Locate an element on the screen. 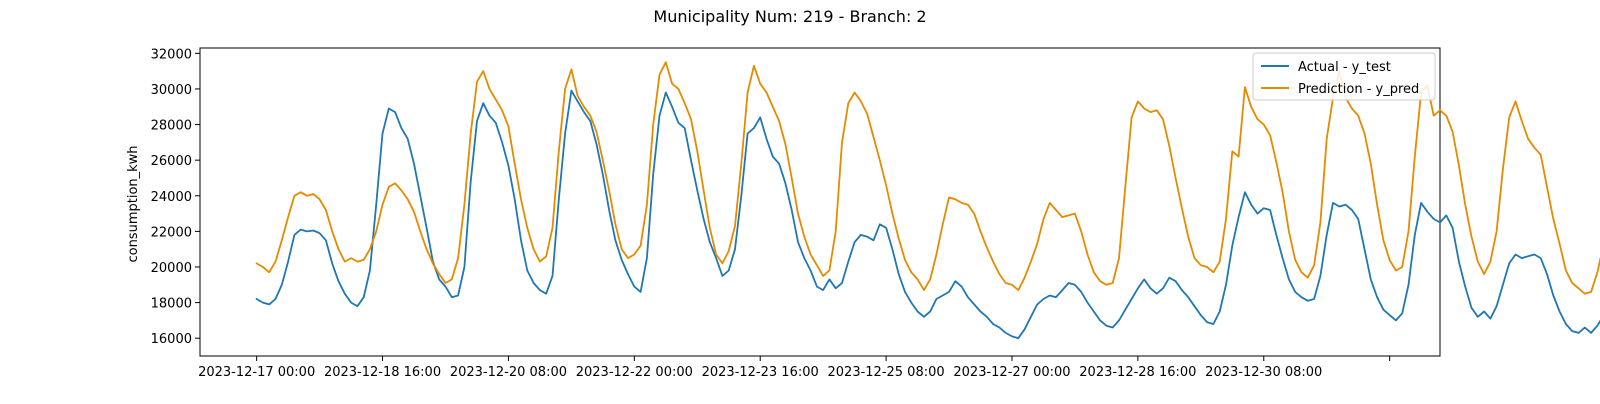 This screenshot has width=1600, height=404. y-tick-label: 18000 is located at coordinates (171, 304).